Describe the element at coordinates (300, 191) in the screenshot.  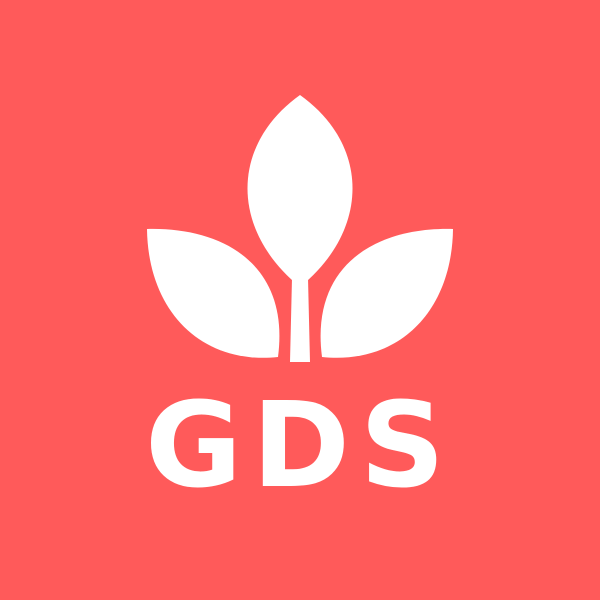
I see `center-leaf` at that location.